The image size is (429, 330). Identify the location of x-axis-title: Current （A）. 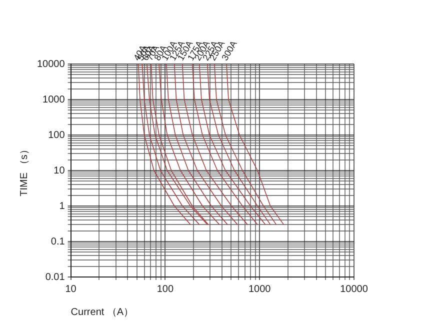
(102, 312).